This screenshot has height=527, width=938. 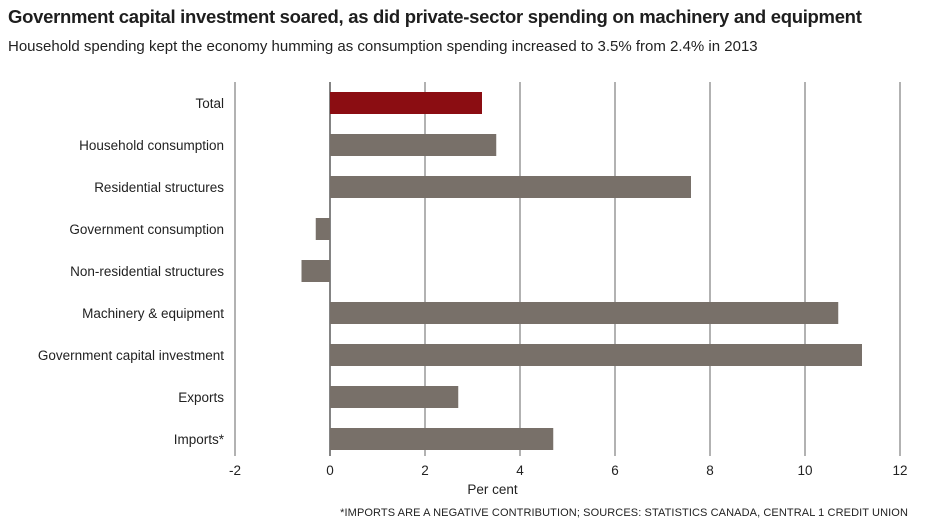 I want to click on tick-label-3: 4, so click(x=520, y=470).